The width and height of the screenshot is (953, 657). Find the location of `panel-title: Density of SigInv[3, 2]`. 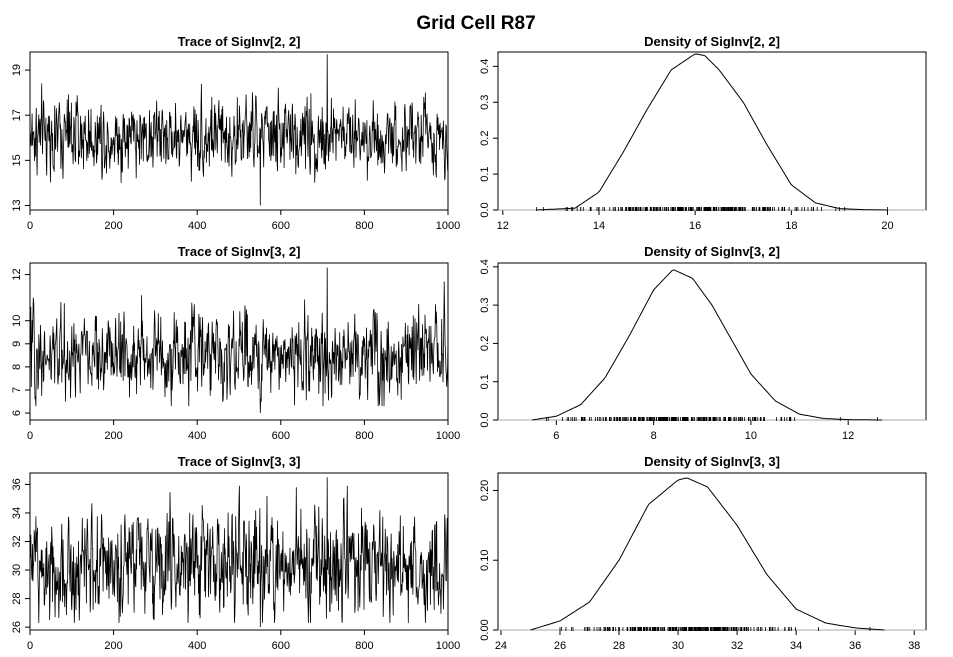

panel-title: Density of SigInv[3, 2] is located at coordinates (712, 251).